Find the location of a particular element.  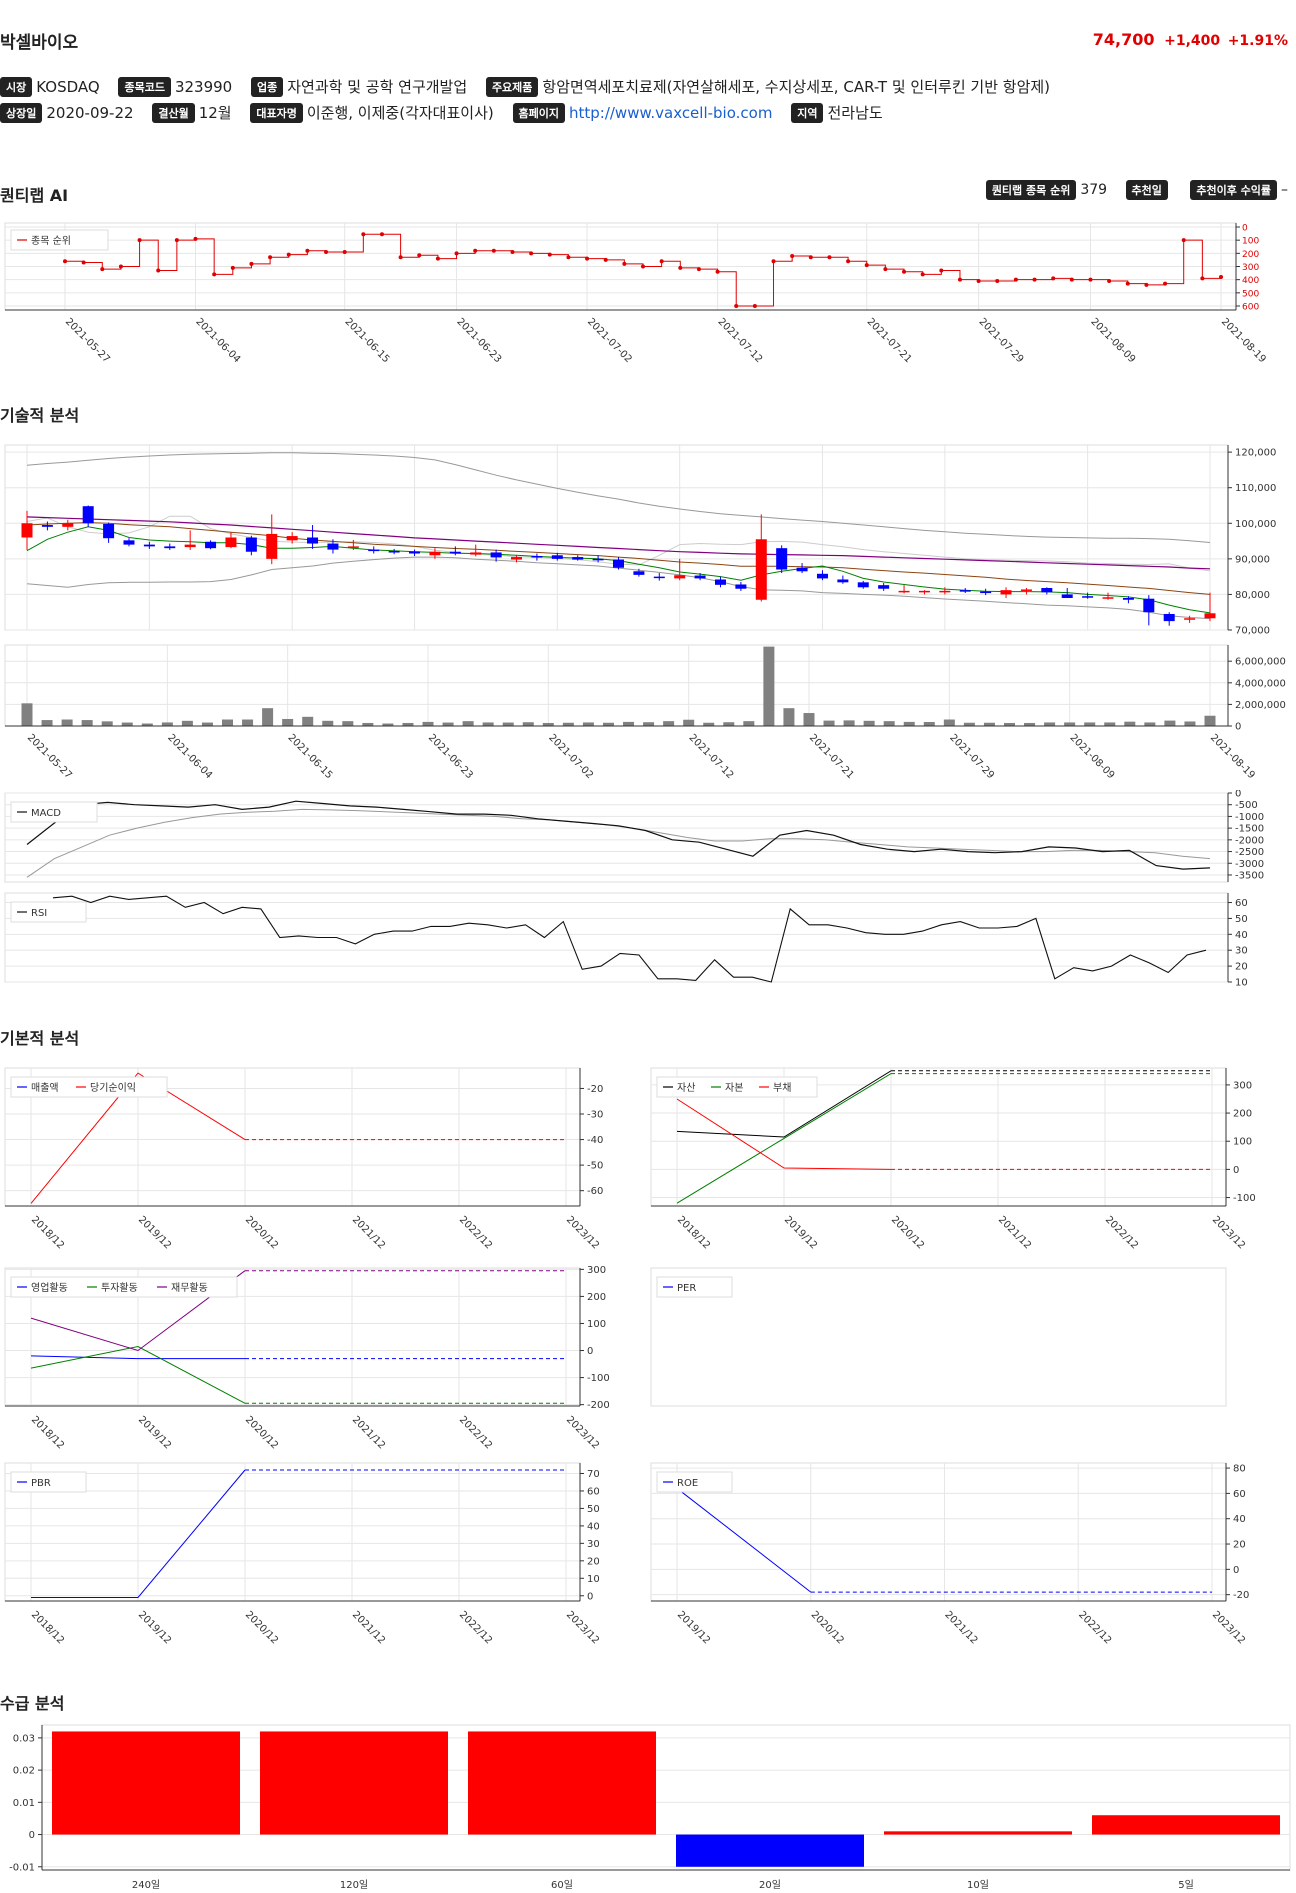

homepage-link: http://www.vaxcell-bio.com is located at coordinates (670, 112).